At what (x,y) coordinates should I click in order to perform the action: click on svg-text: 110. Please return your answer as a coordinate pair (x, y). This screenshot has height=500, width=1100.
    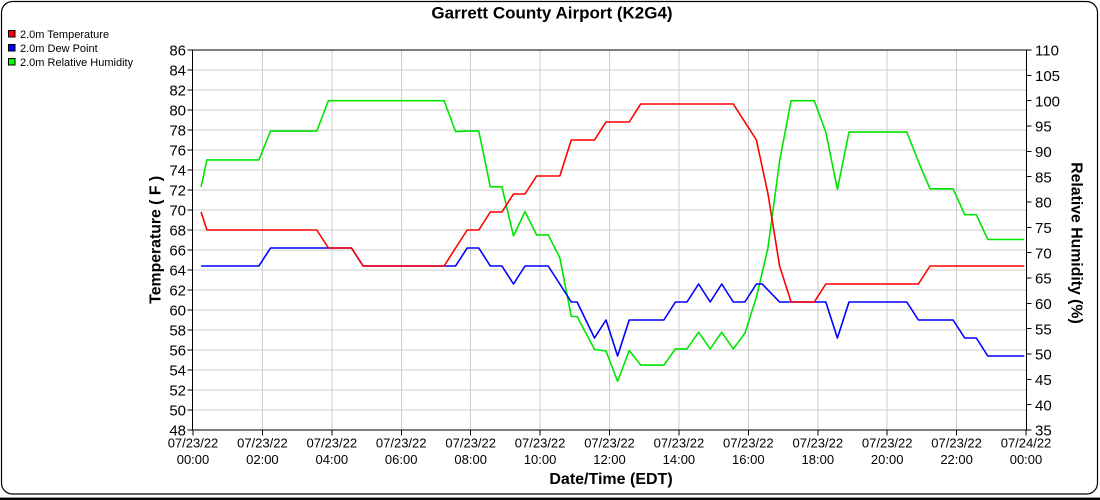
    Looking at the image, I should click on (1047, 51).